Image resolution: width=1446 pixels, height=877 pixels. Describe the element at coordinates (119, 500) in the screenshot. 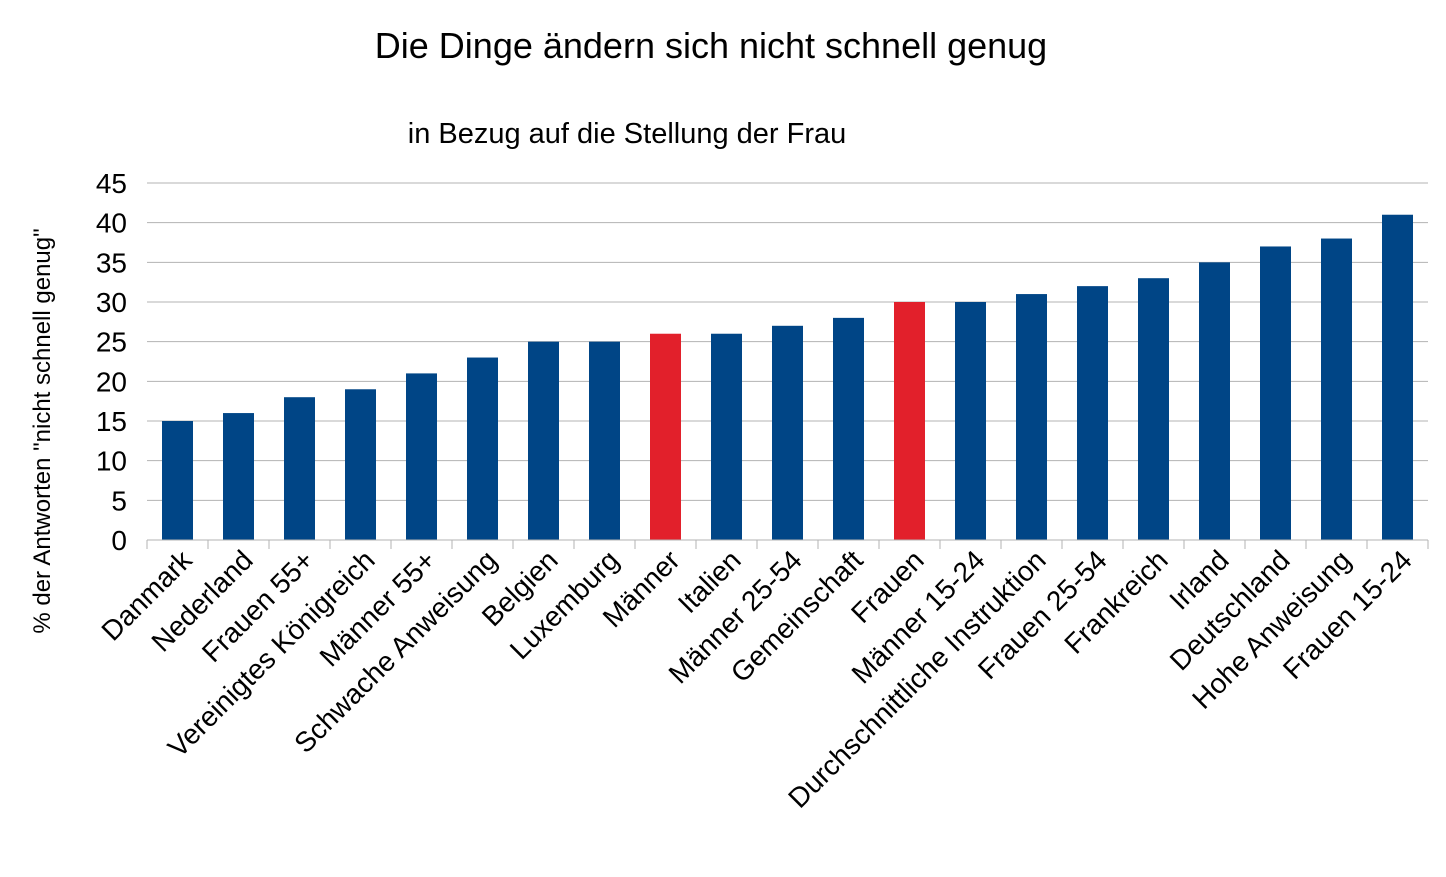

I see `y-tick-label: 5` at that location.